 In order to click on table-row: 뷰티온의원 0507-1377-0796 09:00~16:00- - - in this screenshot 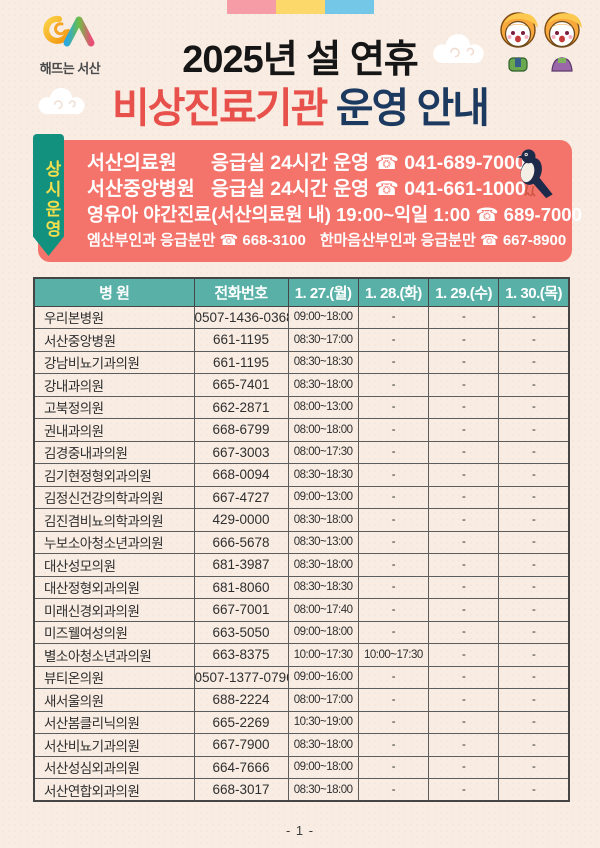, I will do `click(301, 677)`.